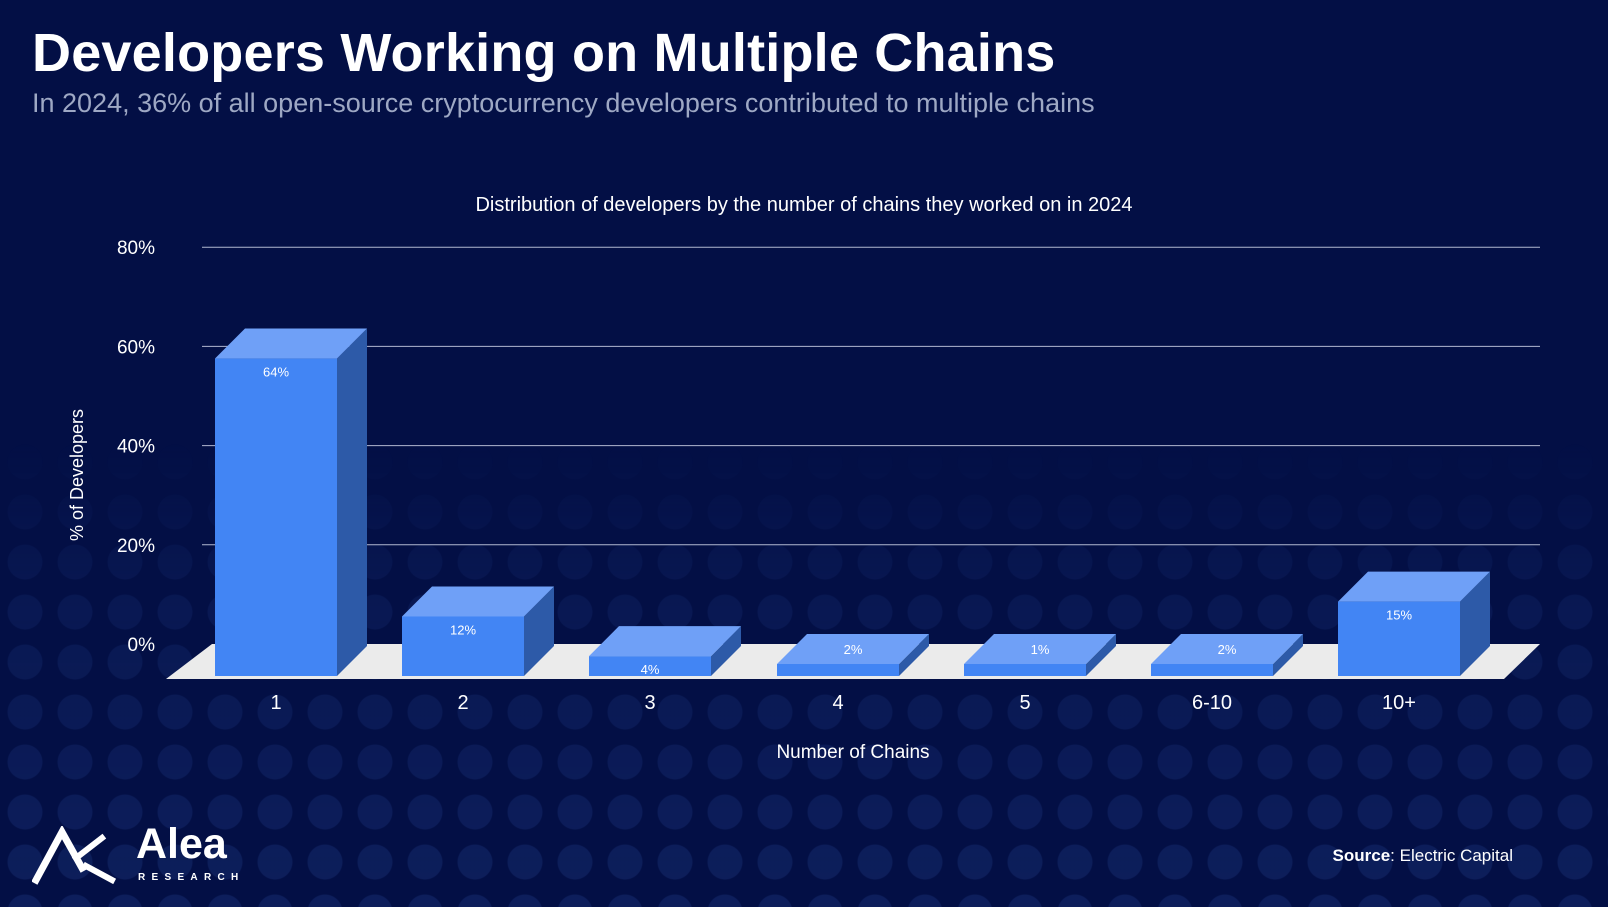  Describe the element at coordinates (1024, 703) in the screenshot. I see `x-tick-label: 5` at that location.